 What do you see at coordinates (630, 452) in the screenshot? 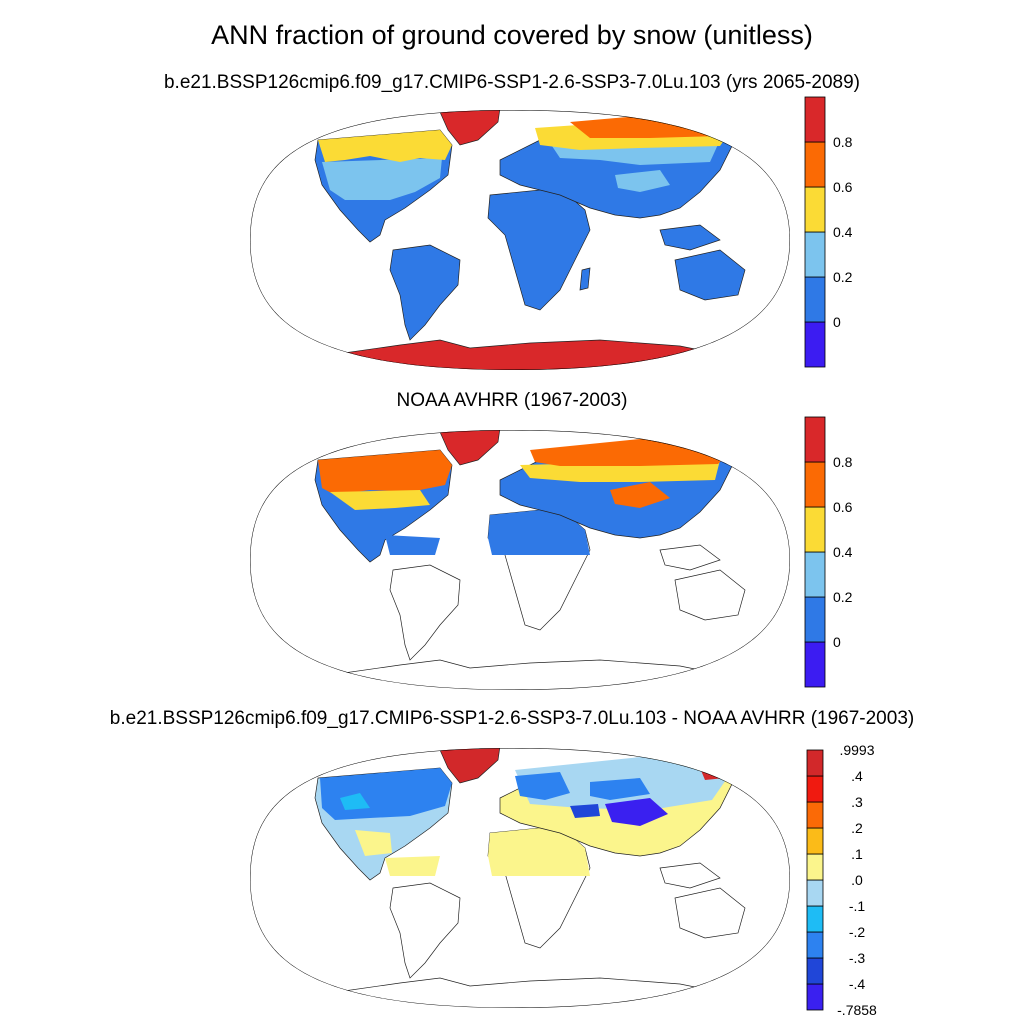
I see `eurasia-snow-orange` at bounding box center [630, 452].